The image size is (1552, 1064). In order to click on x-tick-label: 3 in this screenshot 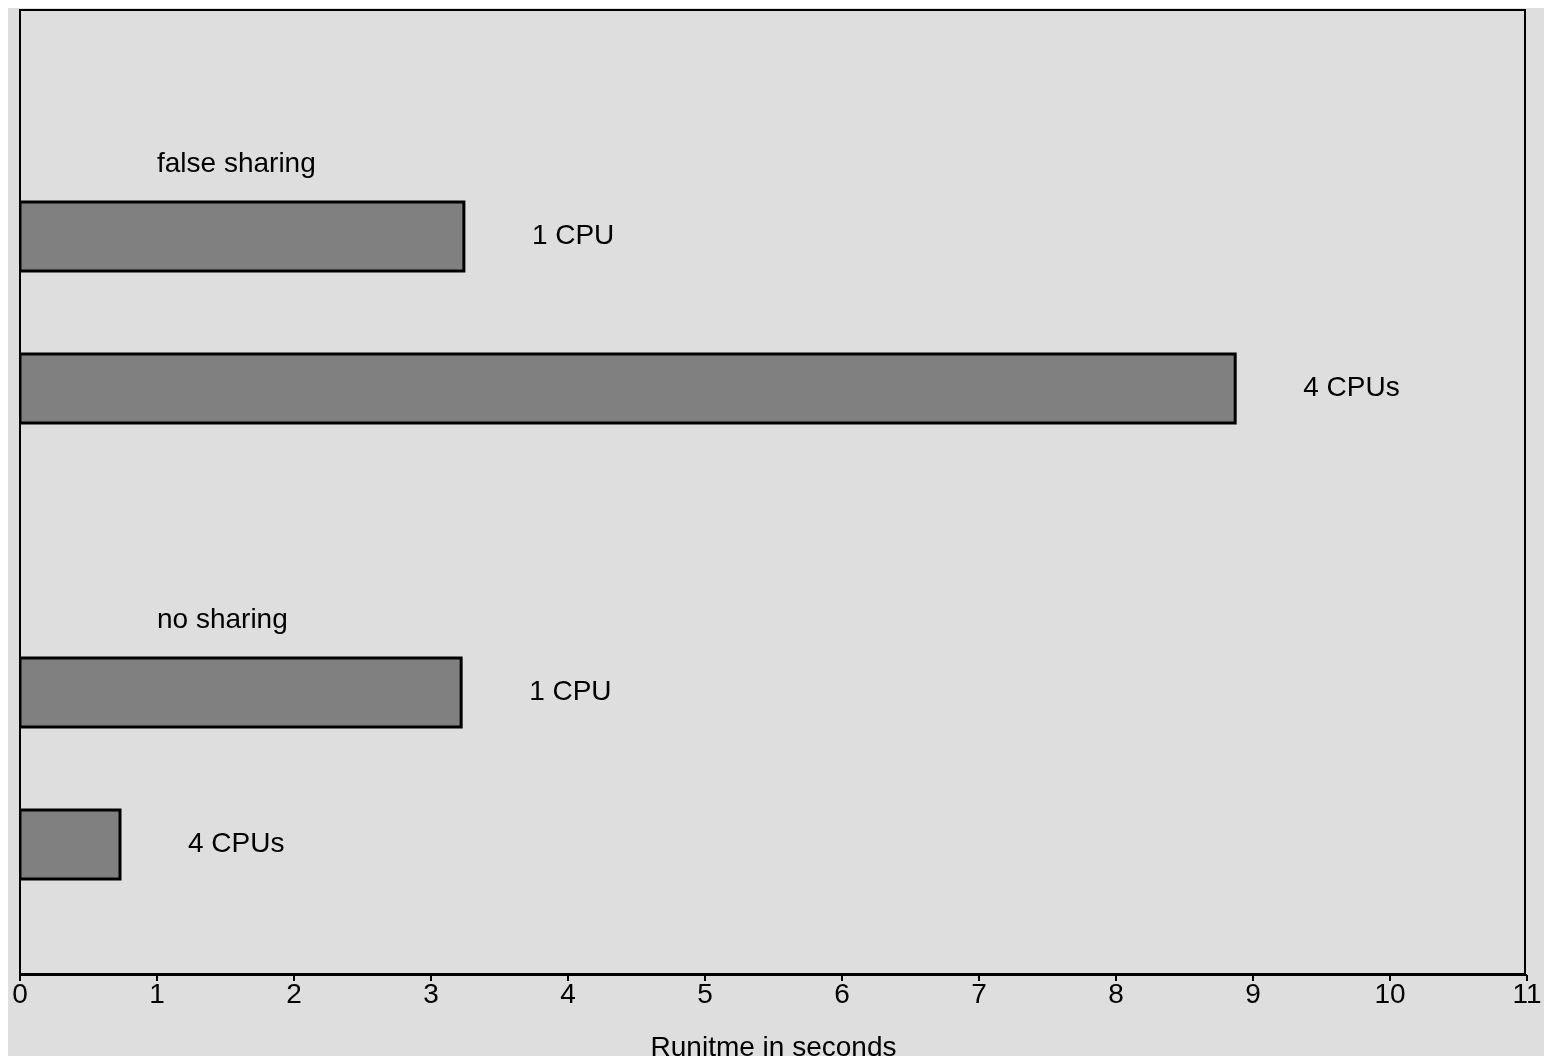, I will do `click(431, 993)`.